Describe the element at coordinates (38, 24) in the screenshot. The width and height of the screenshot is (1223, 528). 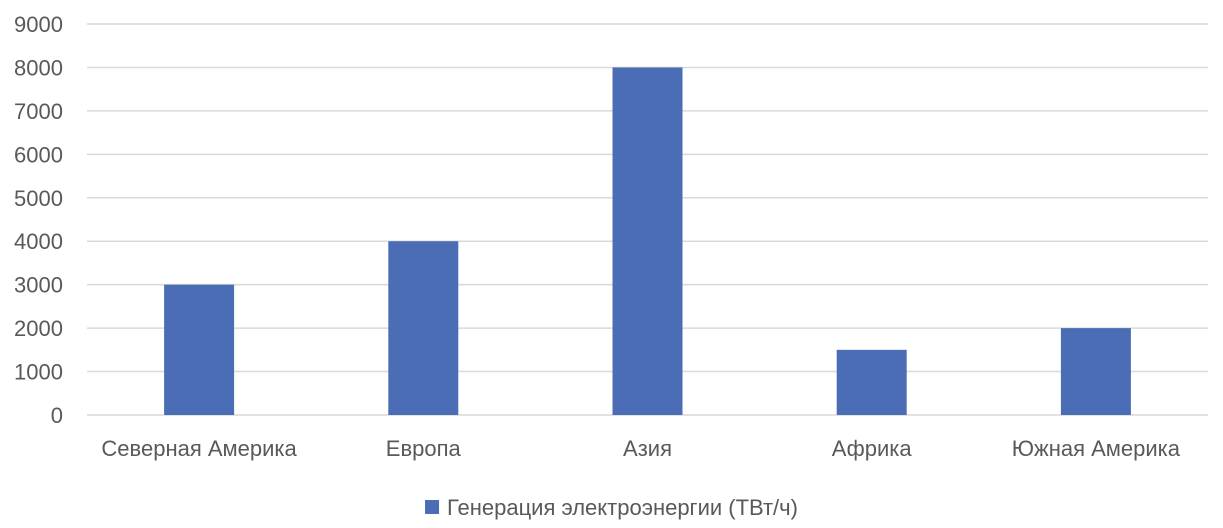
I see `y-tick-label: 9000` at that location.